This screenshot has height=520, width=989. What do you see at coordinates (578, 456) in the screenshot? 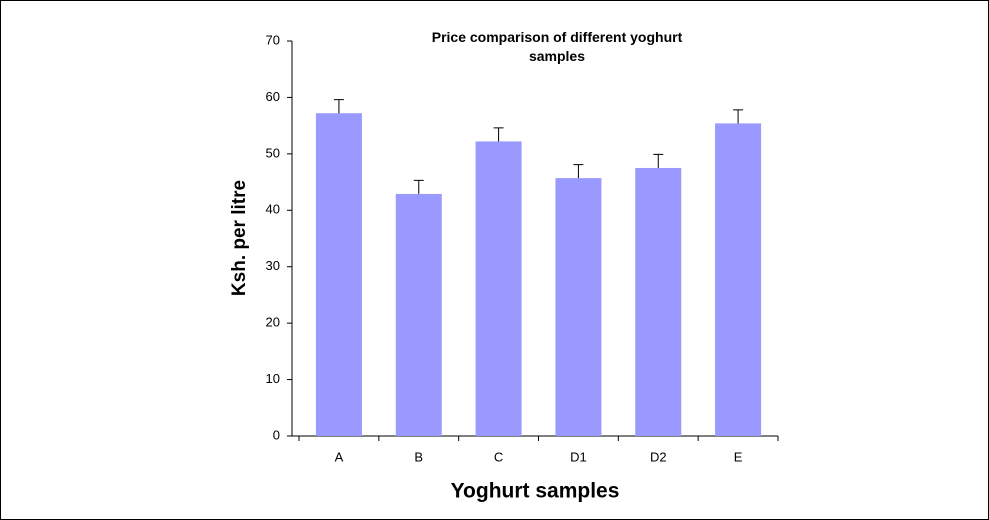
I see `x-tick-label: D1` at bounding box center [578, 456].